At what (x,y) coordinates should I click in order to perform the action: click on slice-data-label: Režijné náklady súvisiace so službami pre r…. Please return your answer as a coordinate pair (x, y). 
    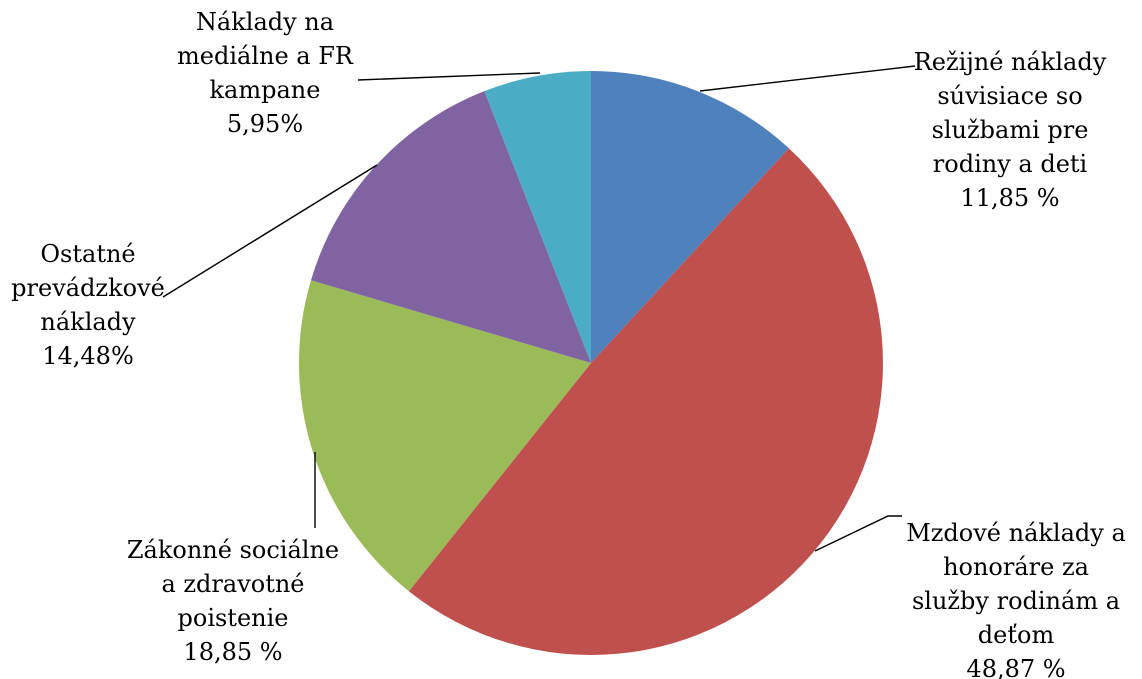
    Looking at the image, I should click on (1010, 130).